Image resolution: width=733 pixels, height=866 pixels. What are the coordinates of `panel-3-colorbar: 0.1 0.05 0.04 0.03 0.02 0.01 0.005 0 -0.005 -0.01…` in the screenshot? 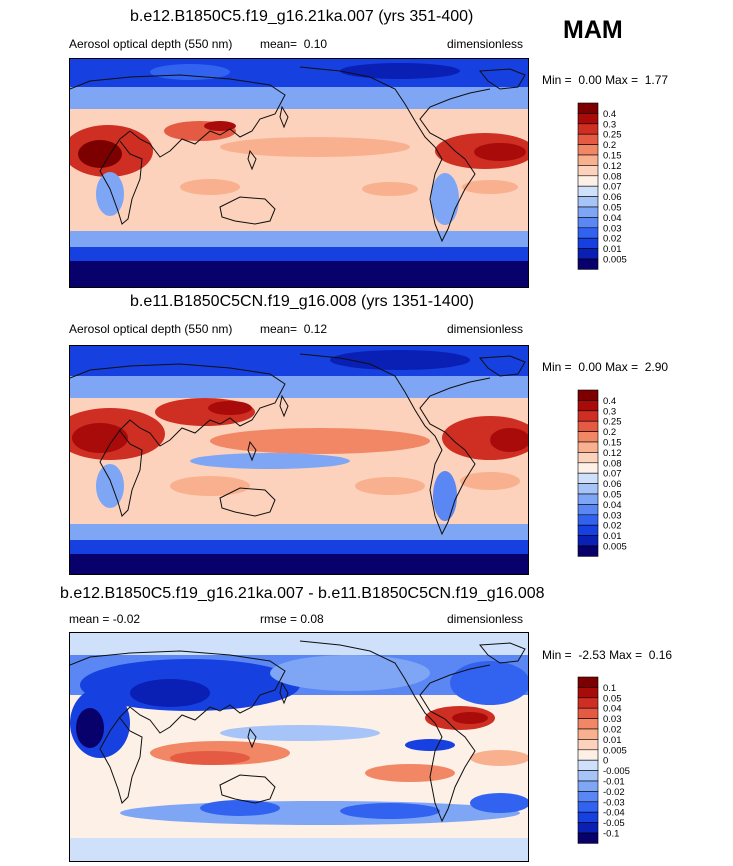 It's located at (617, 766).